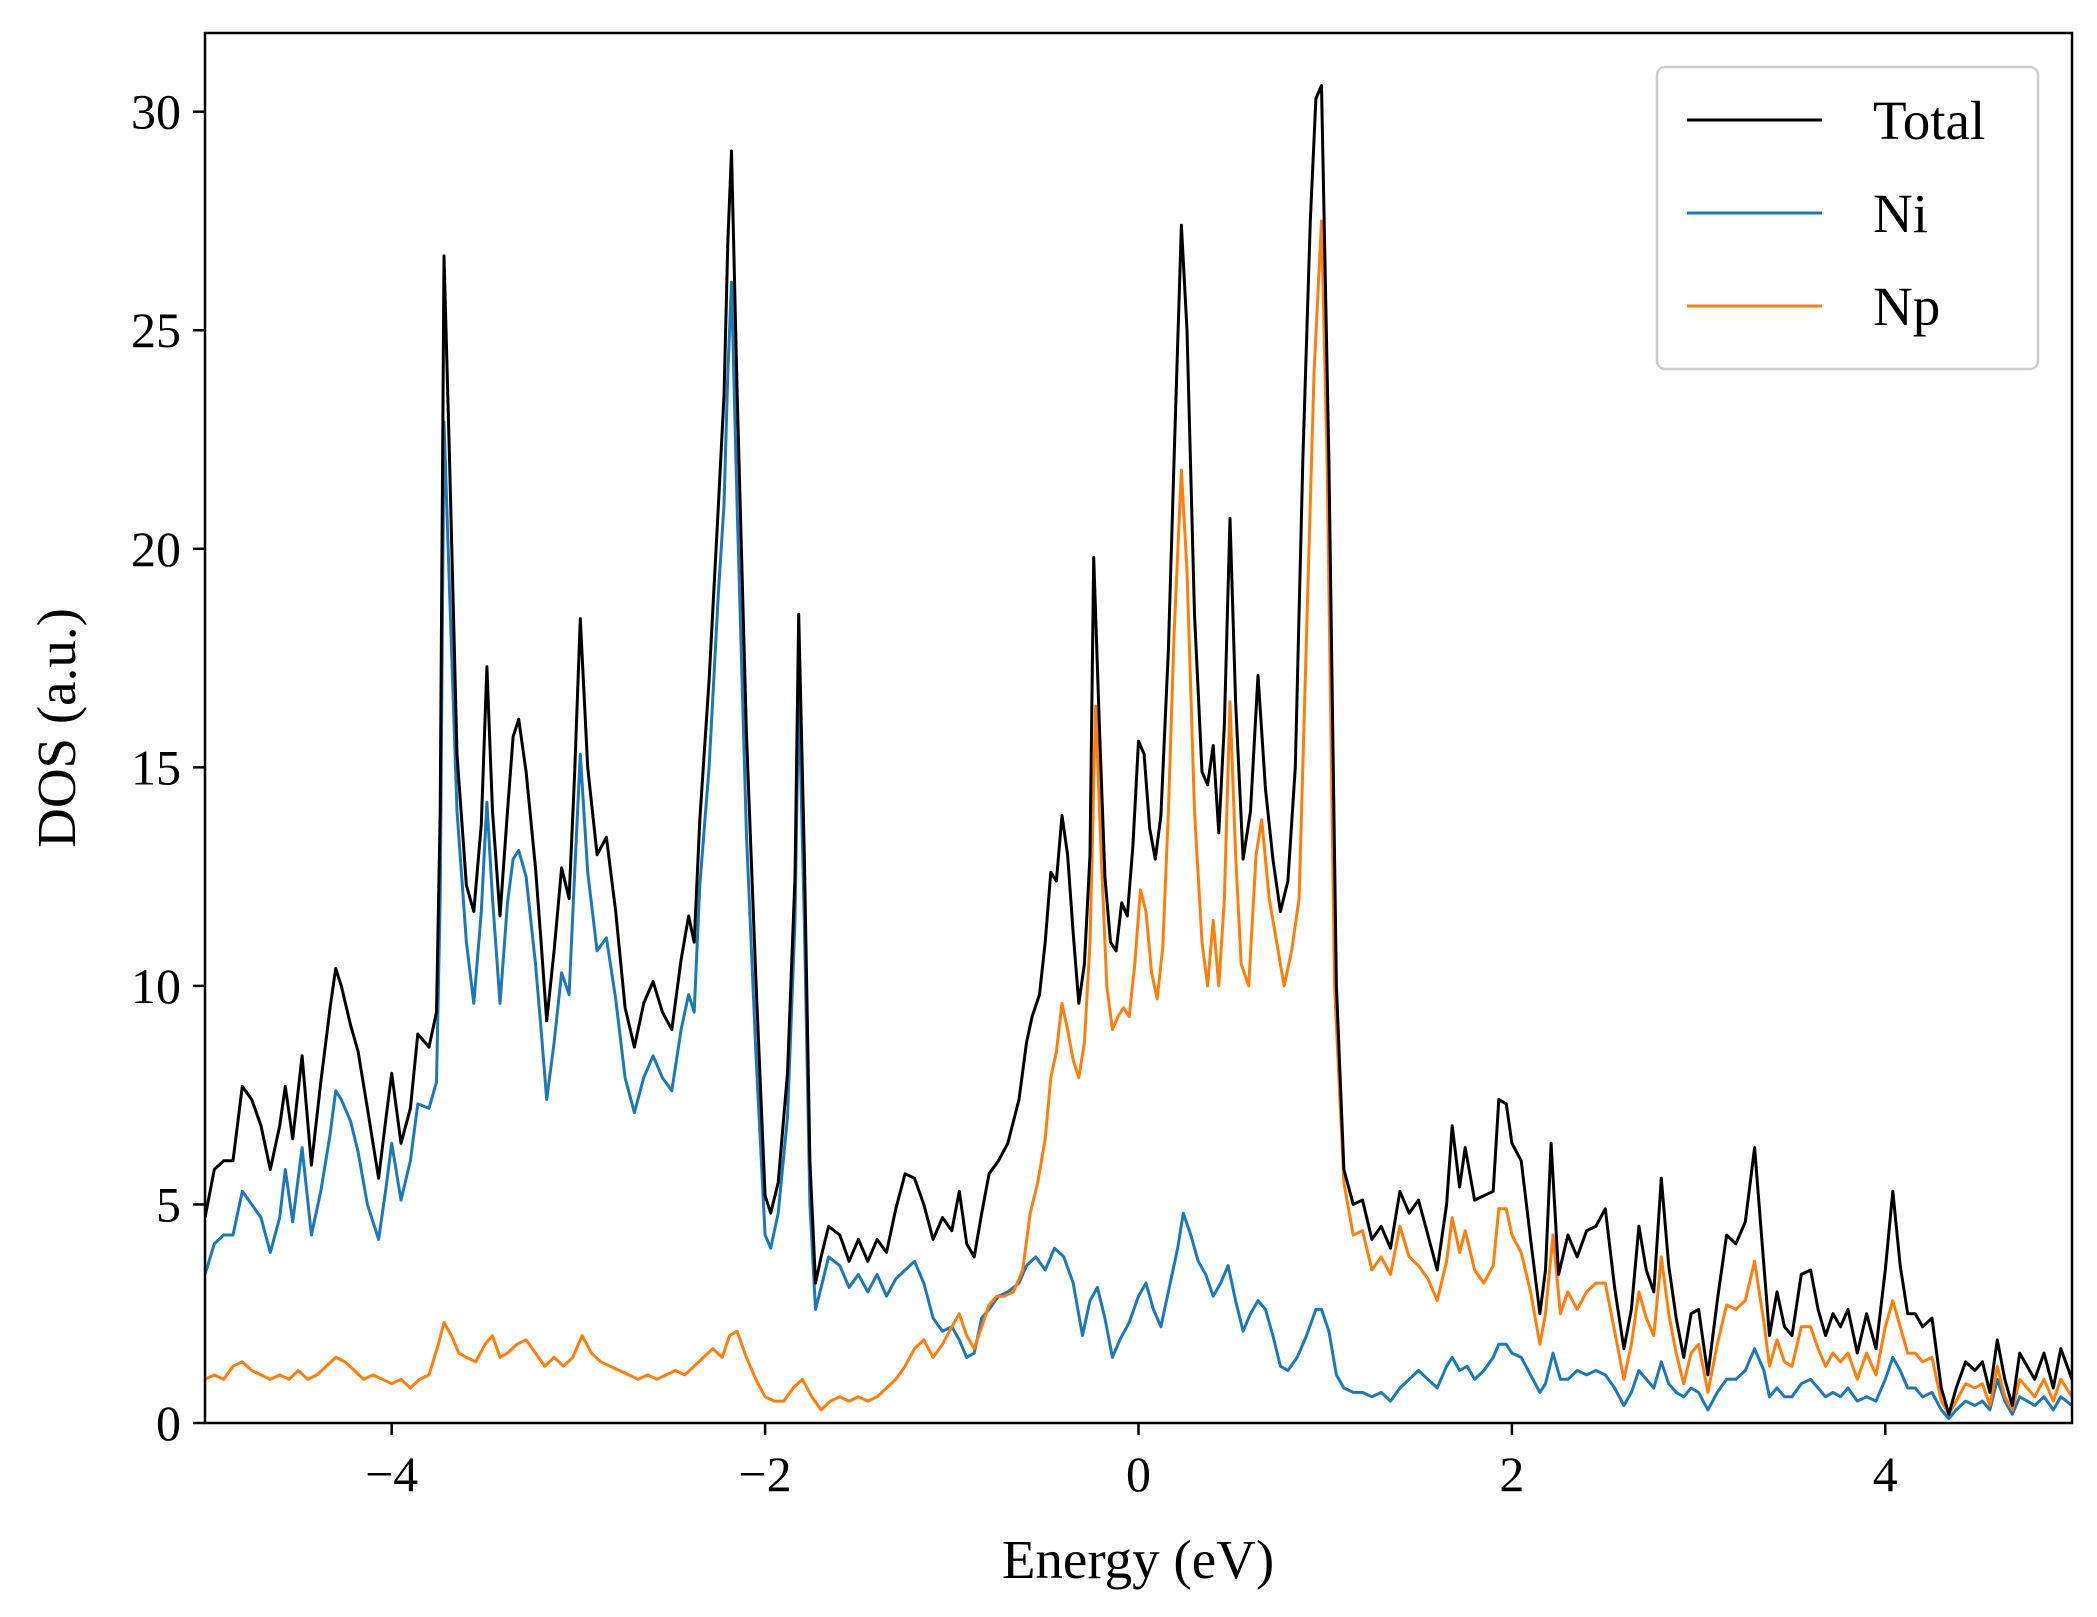 This screenshot has height=1617, width=2097. Describe the element at coordinates (1929, 120) in the screenshot. I see `legend-label-total: Total` at that location.